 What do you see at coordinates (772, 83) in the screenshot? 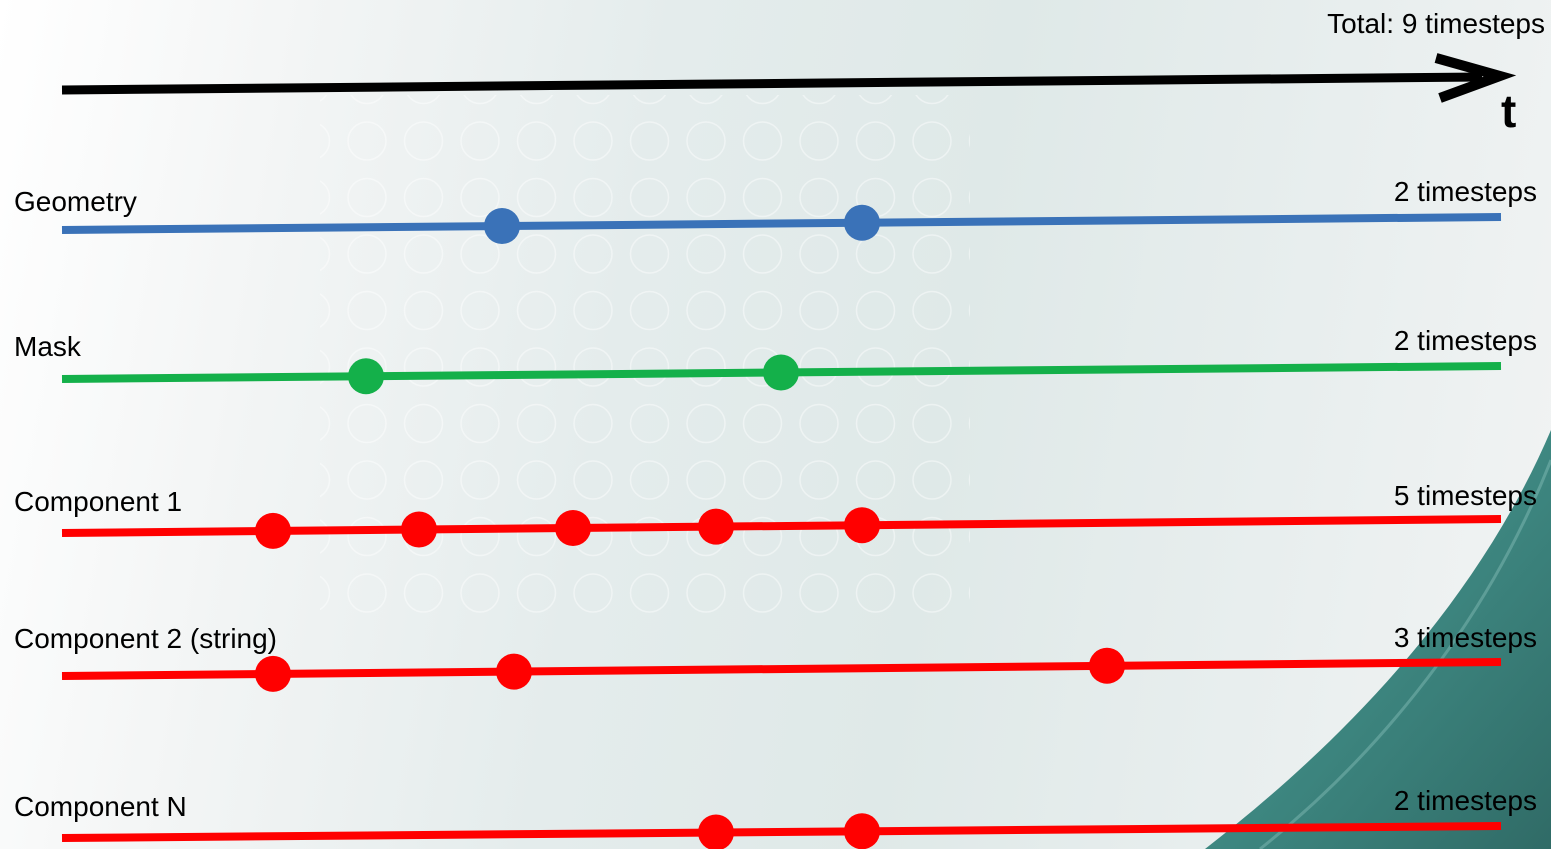
I see `time-axis-line` at bounding box center [772, 83].